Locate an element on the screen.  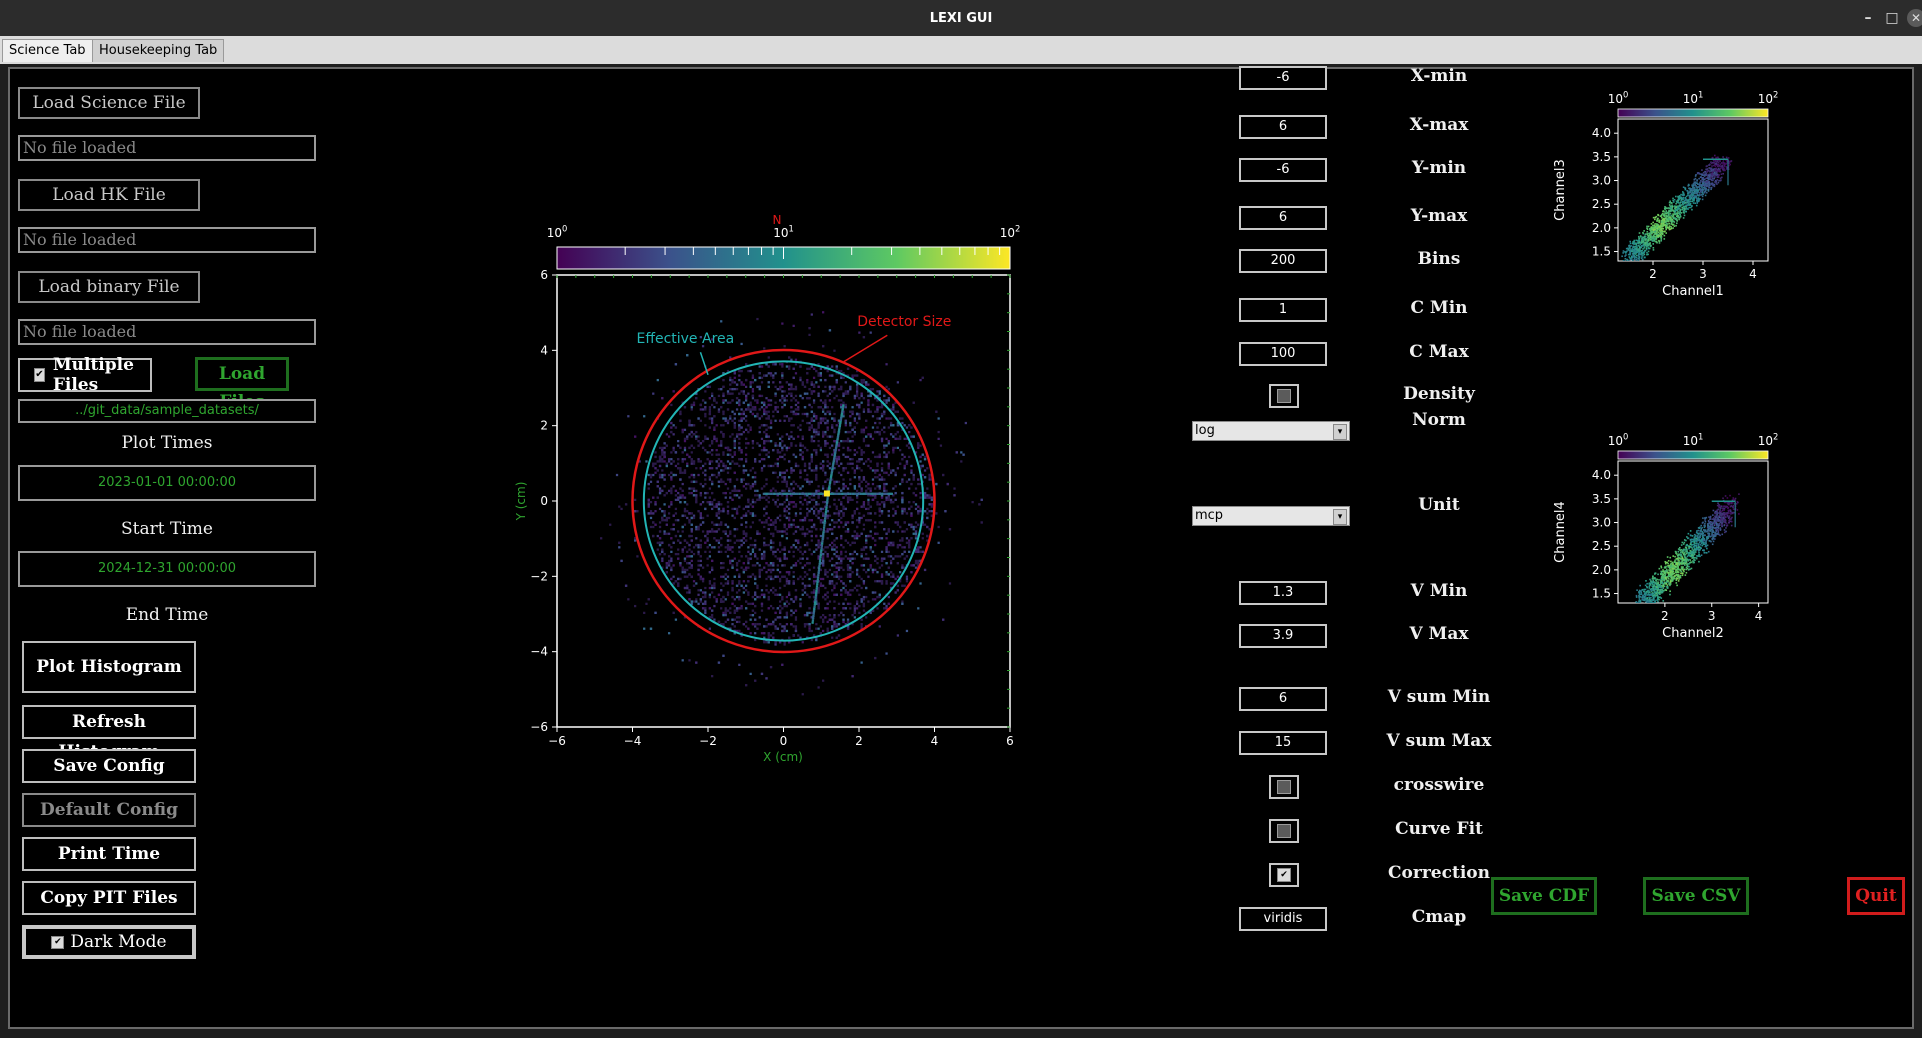
tab-housekeeping: Housekeeping Tab is located at coordinates (158, 50).